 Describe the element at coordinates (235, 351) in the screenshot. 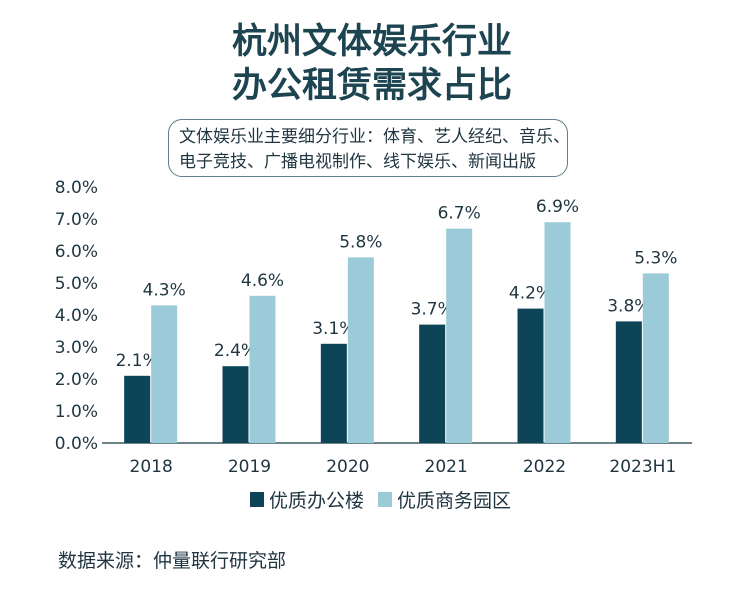

I see `data-label: 2.4%` at that location.